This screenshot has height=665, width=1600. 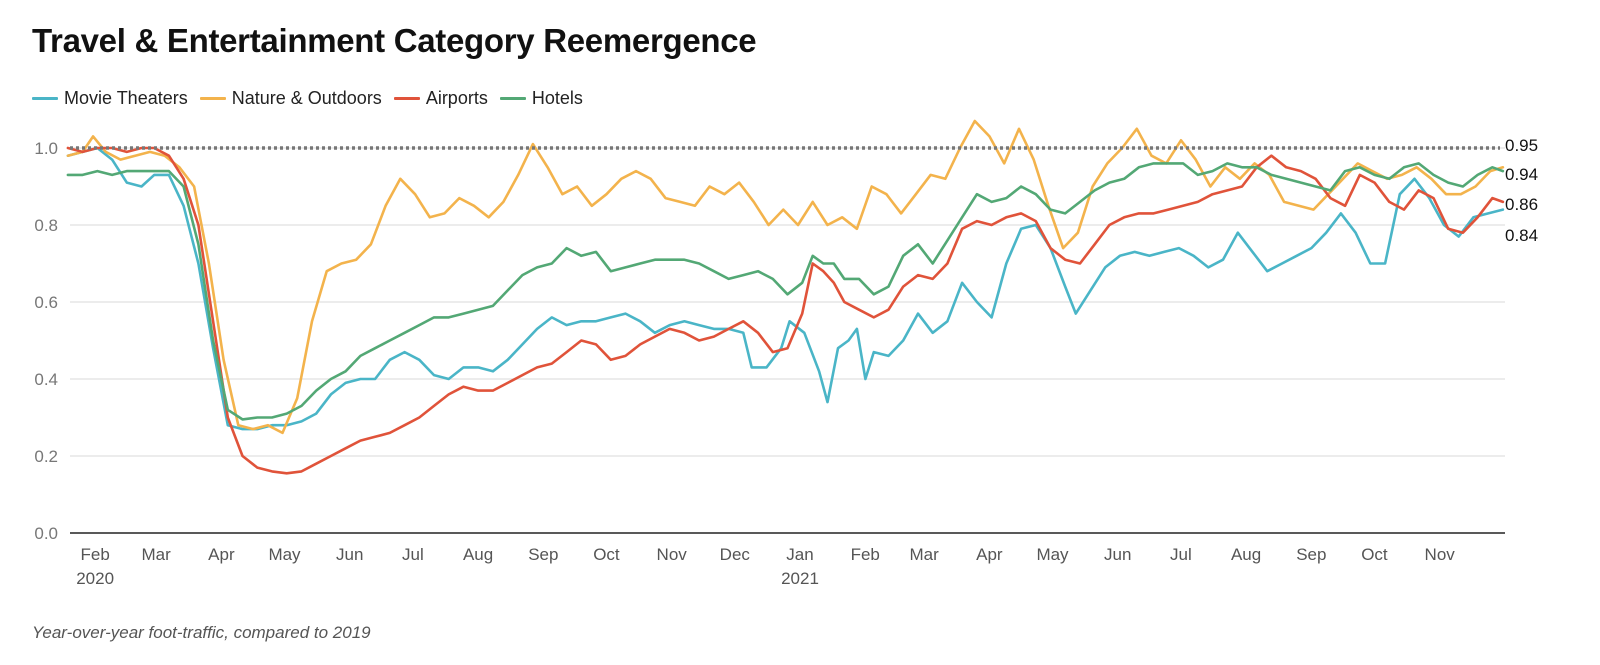 I want to click on legend-item-nature-outdoors: Nature & Outdoors, so click(x=290, y=98).